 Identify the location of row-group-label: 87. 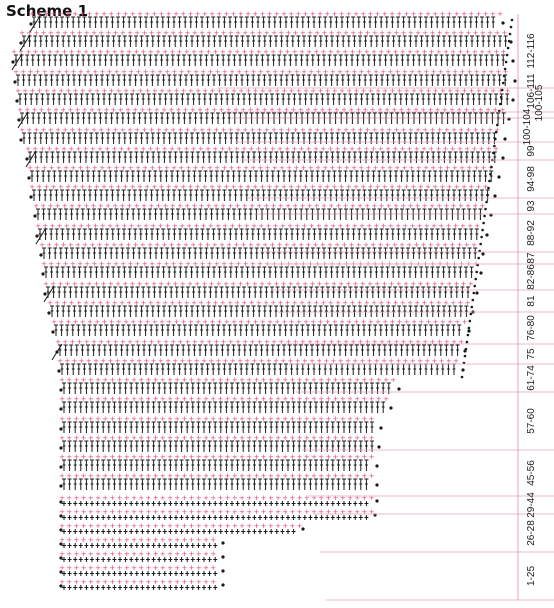
(531, 258).